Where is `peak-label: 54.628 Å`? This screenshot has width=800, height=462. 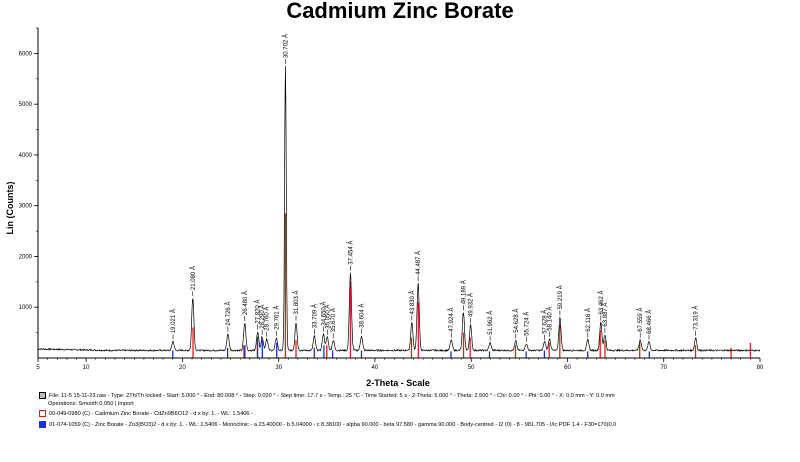
peak-label: 54.628 Å is located at coordinates (516, 321).